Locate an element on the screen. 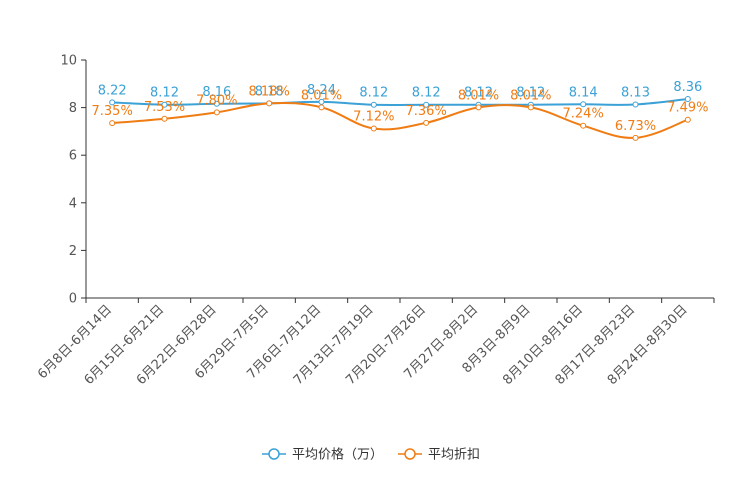 The width and height of the screenshot is (744, 496). discount-data-label: 7.80% is located at coordinates (216, 100).